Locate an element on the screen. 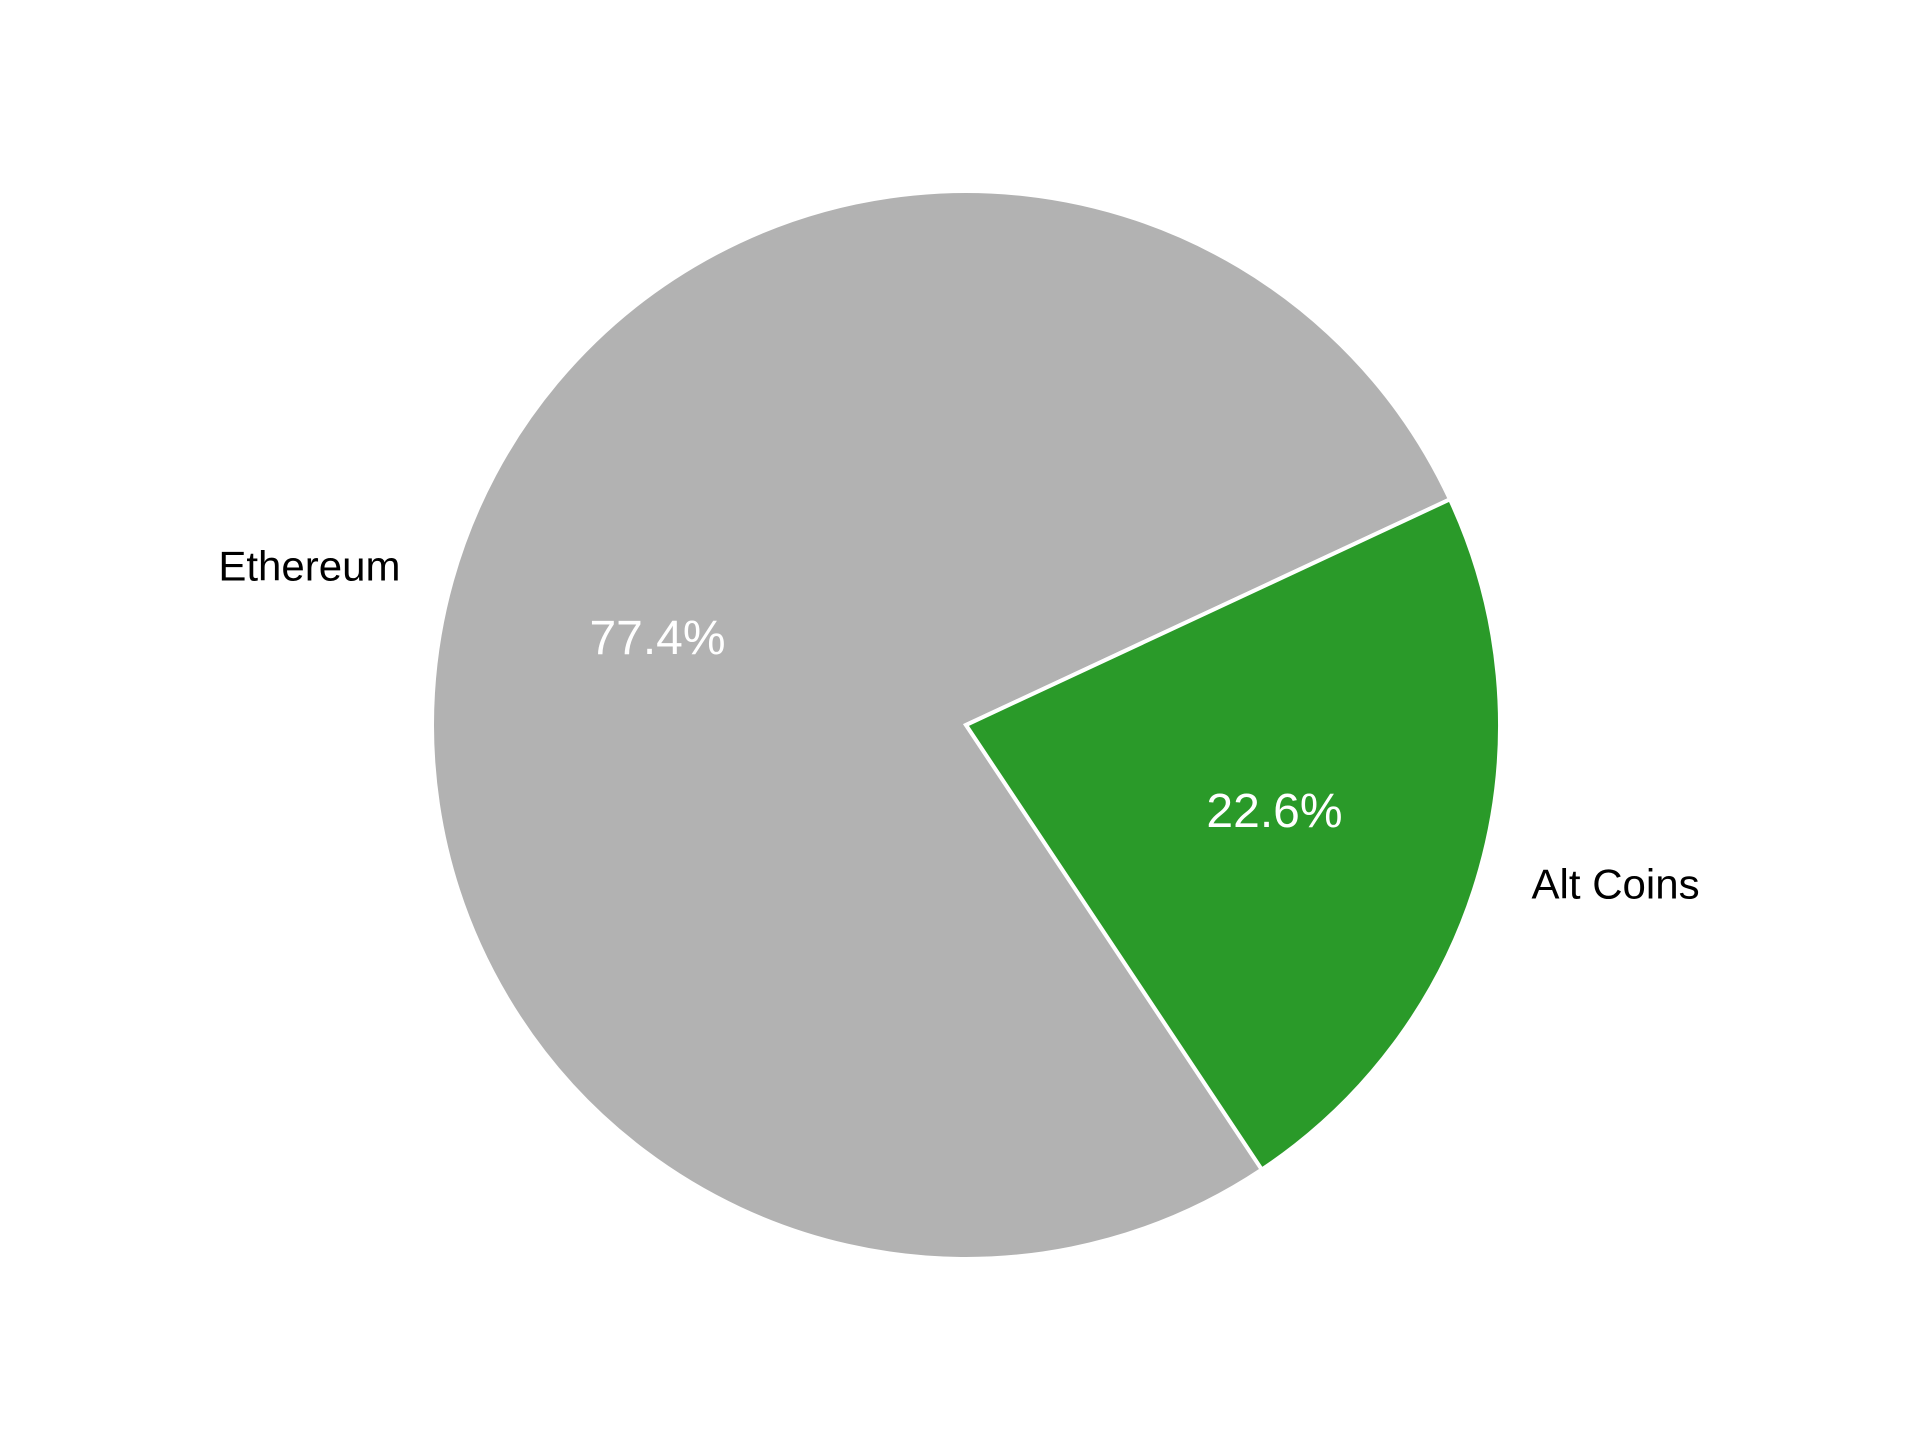  pie-value-label-alt-coins: 22.6% is located at coordinates (1274, 811).